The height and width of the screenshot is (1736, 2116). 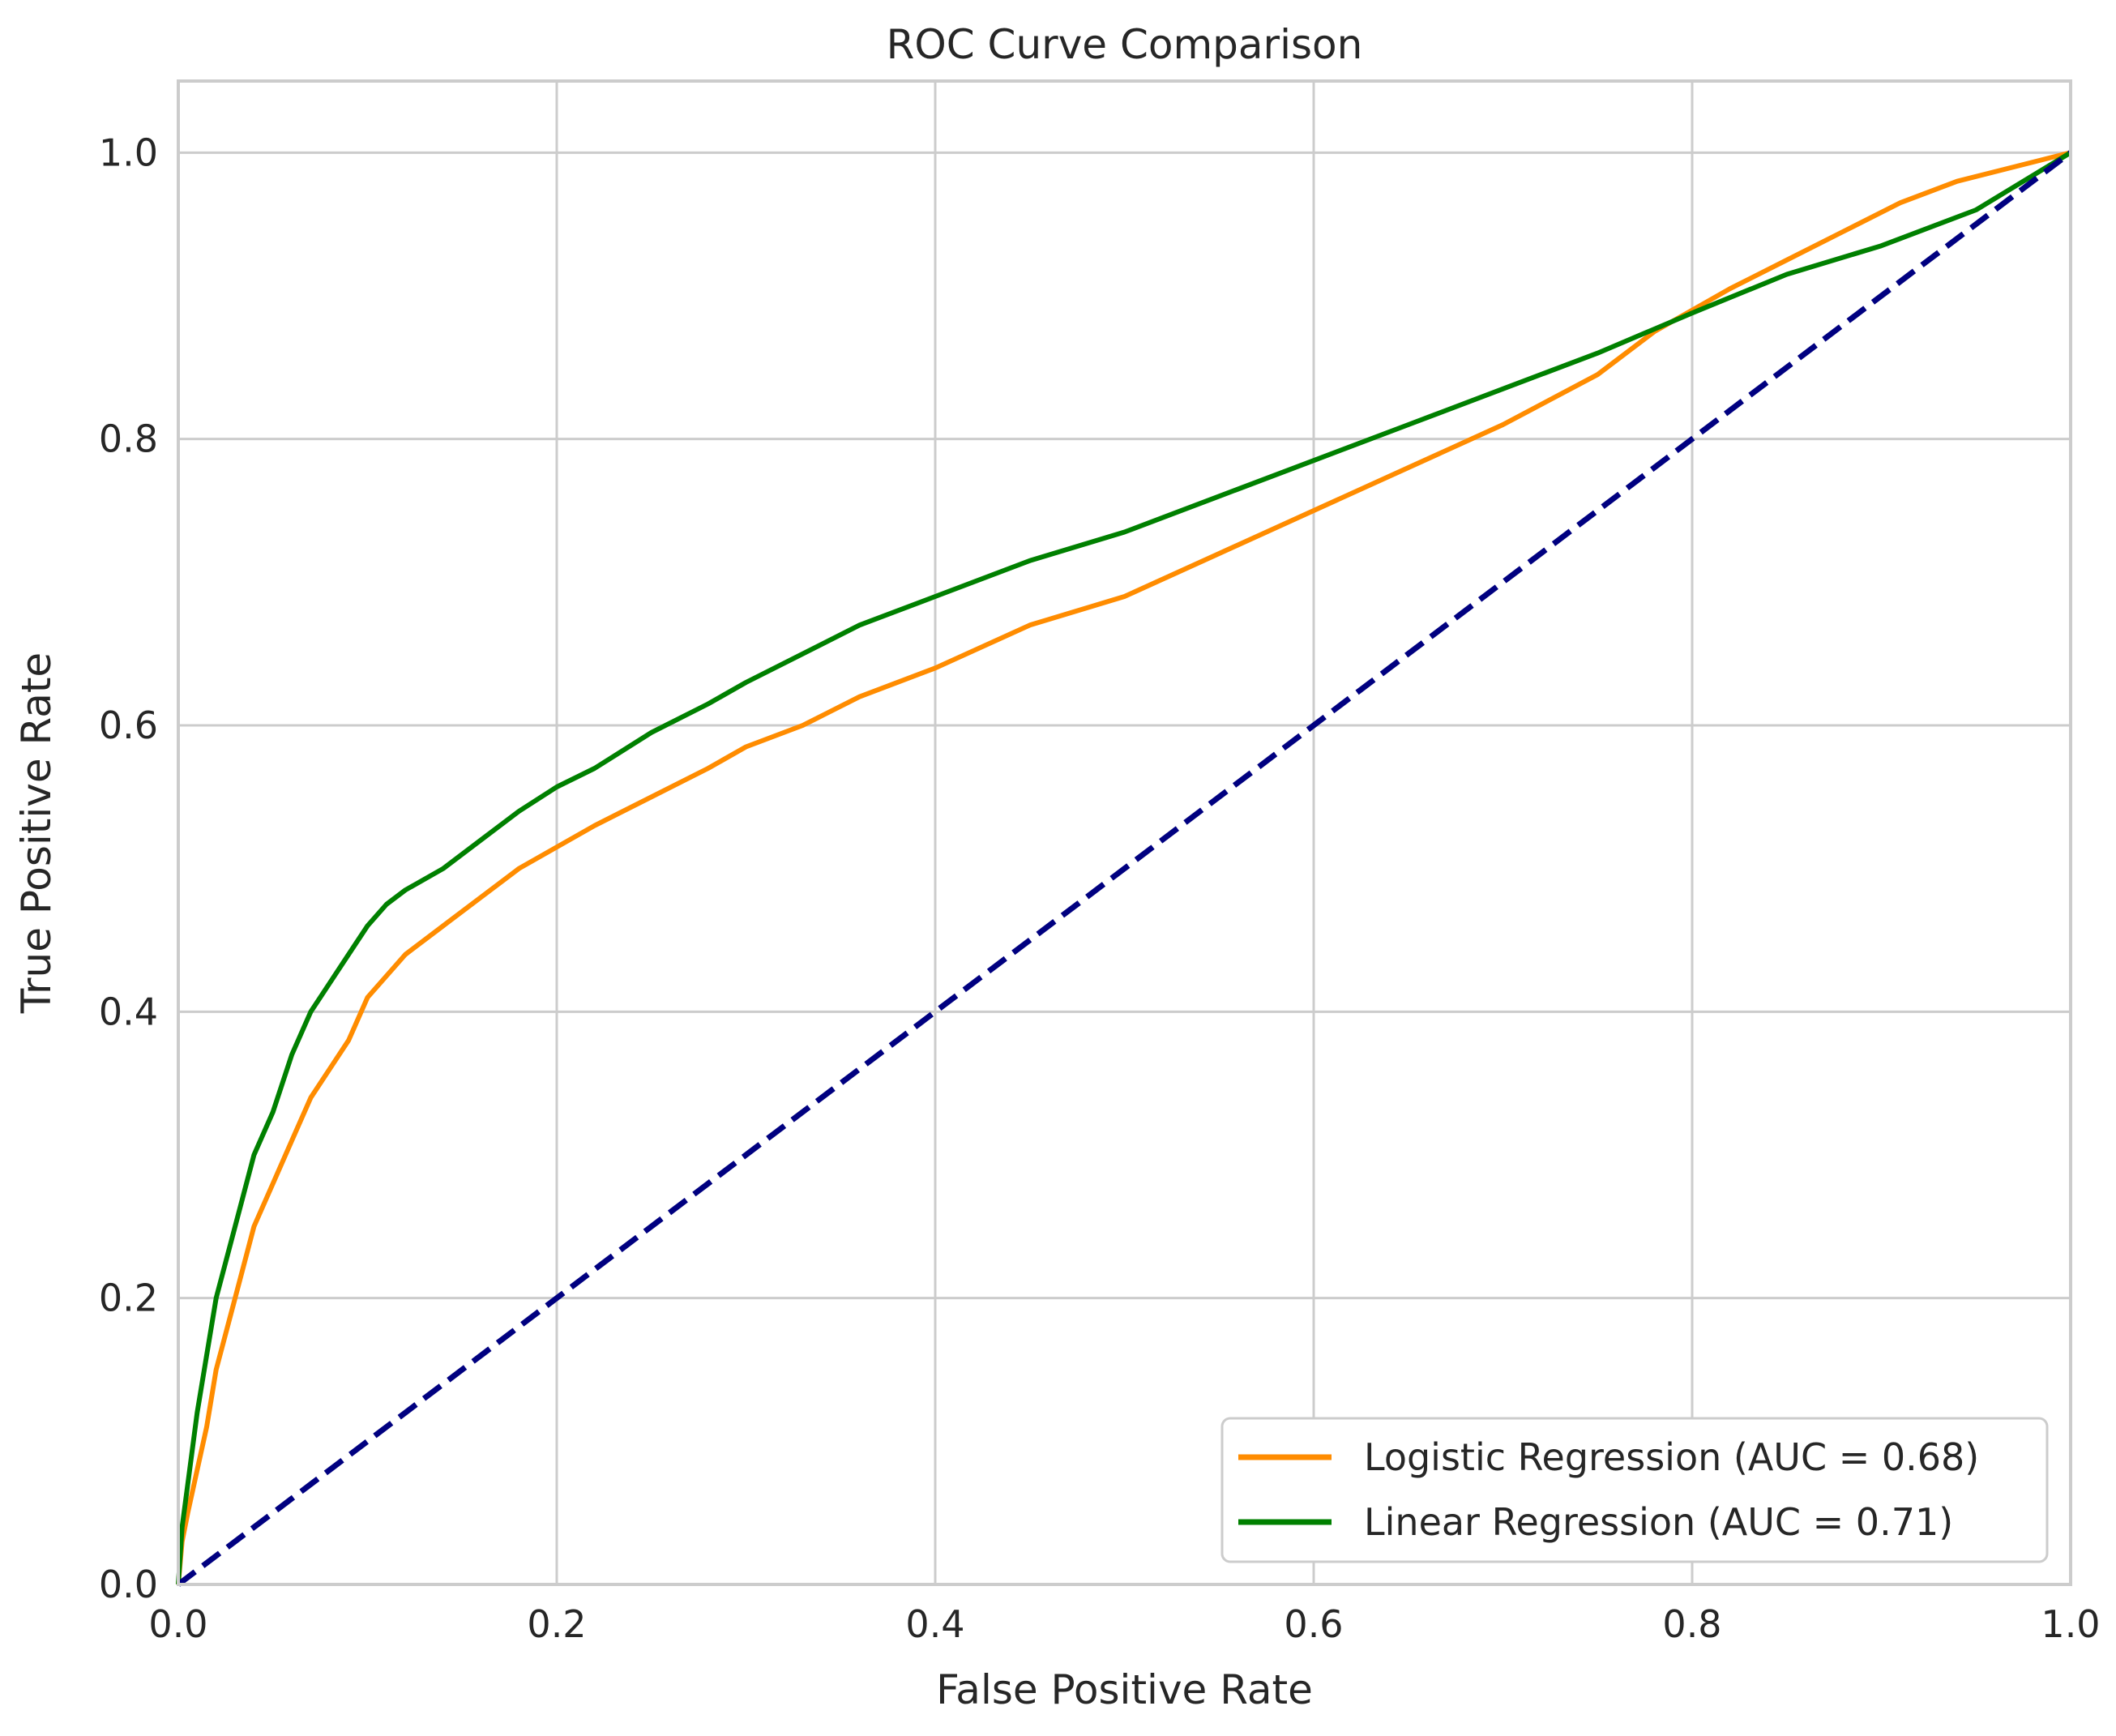 I want to click on legend-label-linear: Linear Regression (AUC = 0.71), so click(x=1658, y=1522).